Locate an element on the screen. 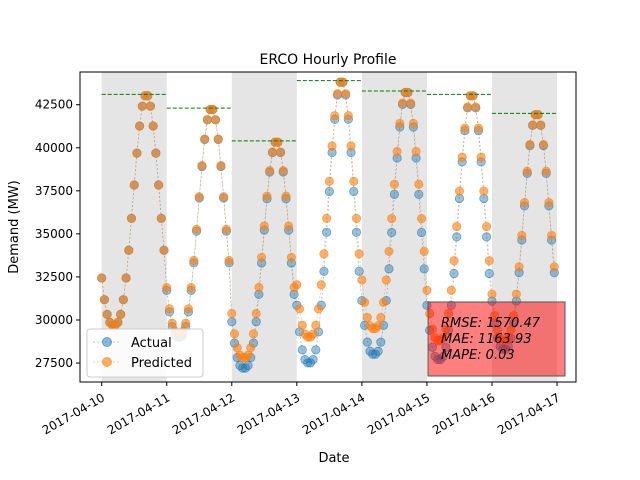 This screenshot has width=640, height=480. legend-actual-label: Actual is located at coordinates (151, 343).